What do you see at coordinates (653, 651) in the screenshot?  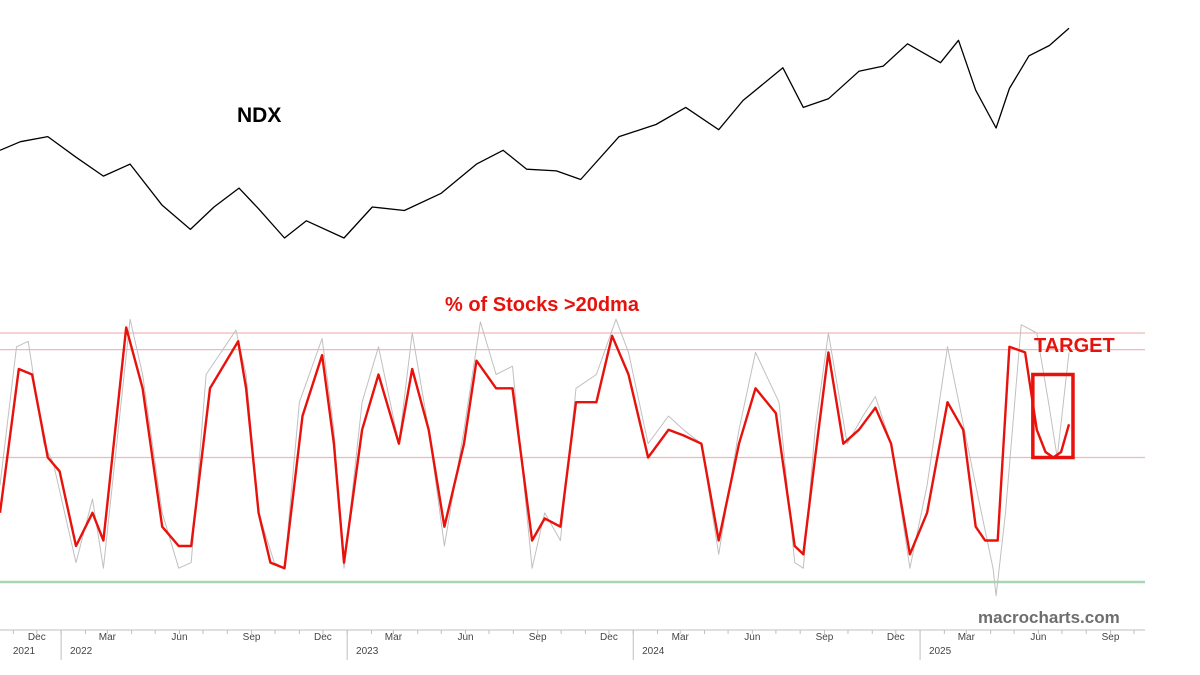 I see `x-tick-year-3: 2024` at bounding box center [653, 651].